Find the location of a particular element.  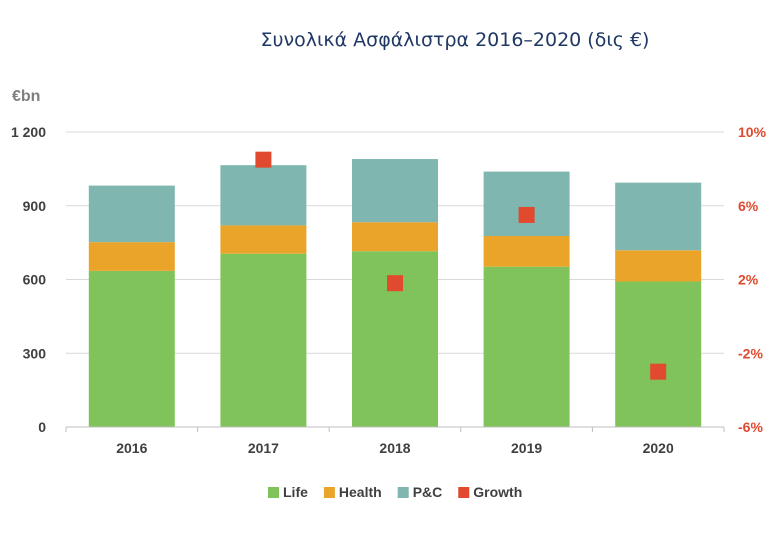

y-axis-unit-label: €bn is located at coordinates (26, 96).